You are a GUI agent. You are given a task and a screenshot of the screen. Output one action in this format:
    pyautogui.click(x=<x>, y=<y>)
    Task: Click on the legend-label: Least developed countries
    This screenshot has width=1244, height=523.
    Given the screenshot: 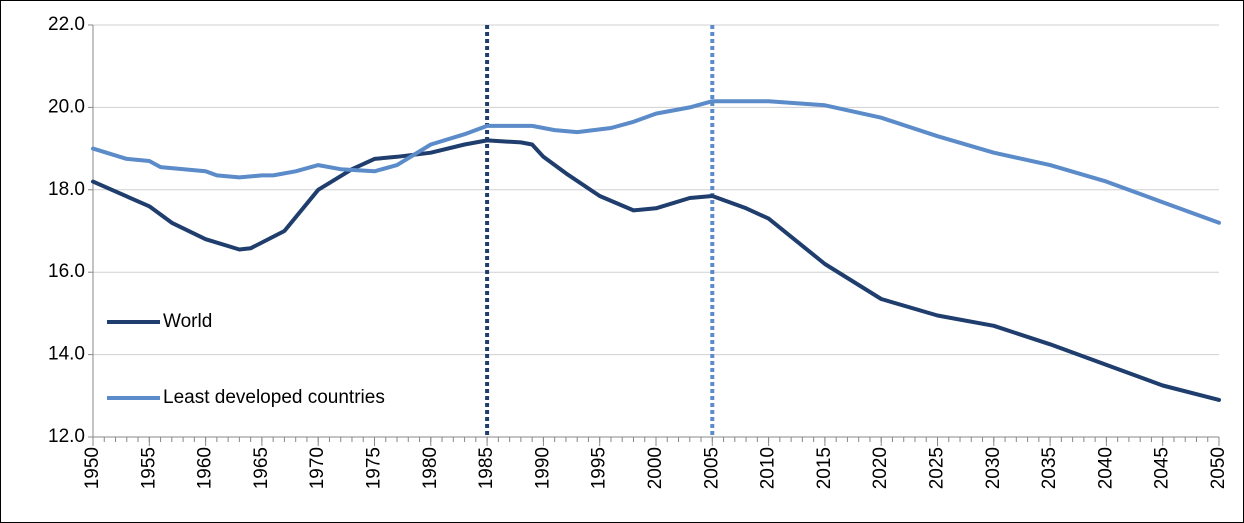 What is the action you would take?
    pyautogui.click(x=274, y=397)
    